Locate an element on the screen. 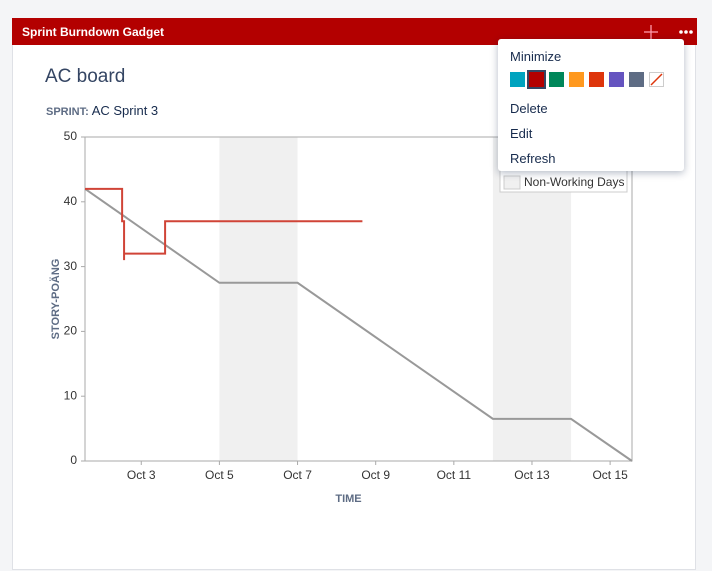 The width and height of the screenshot is (712, 571). board-name: AC board is located at coordinates (85, 76).